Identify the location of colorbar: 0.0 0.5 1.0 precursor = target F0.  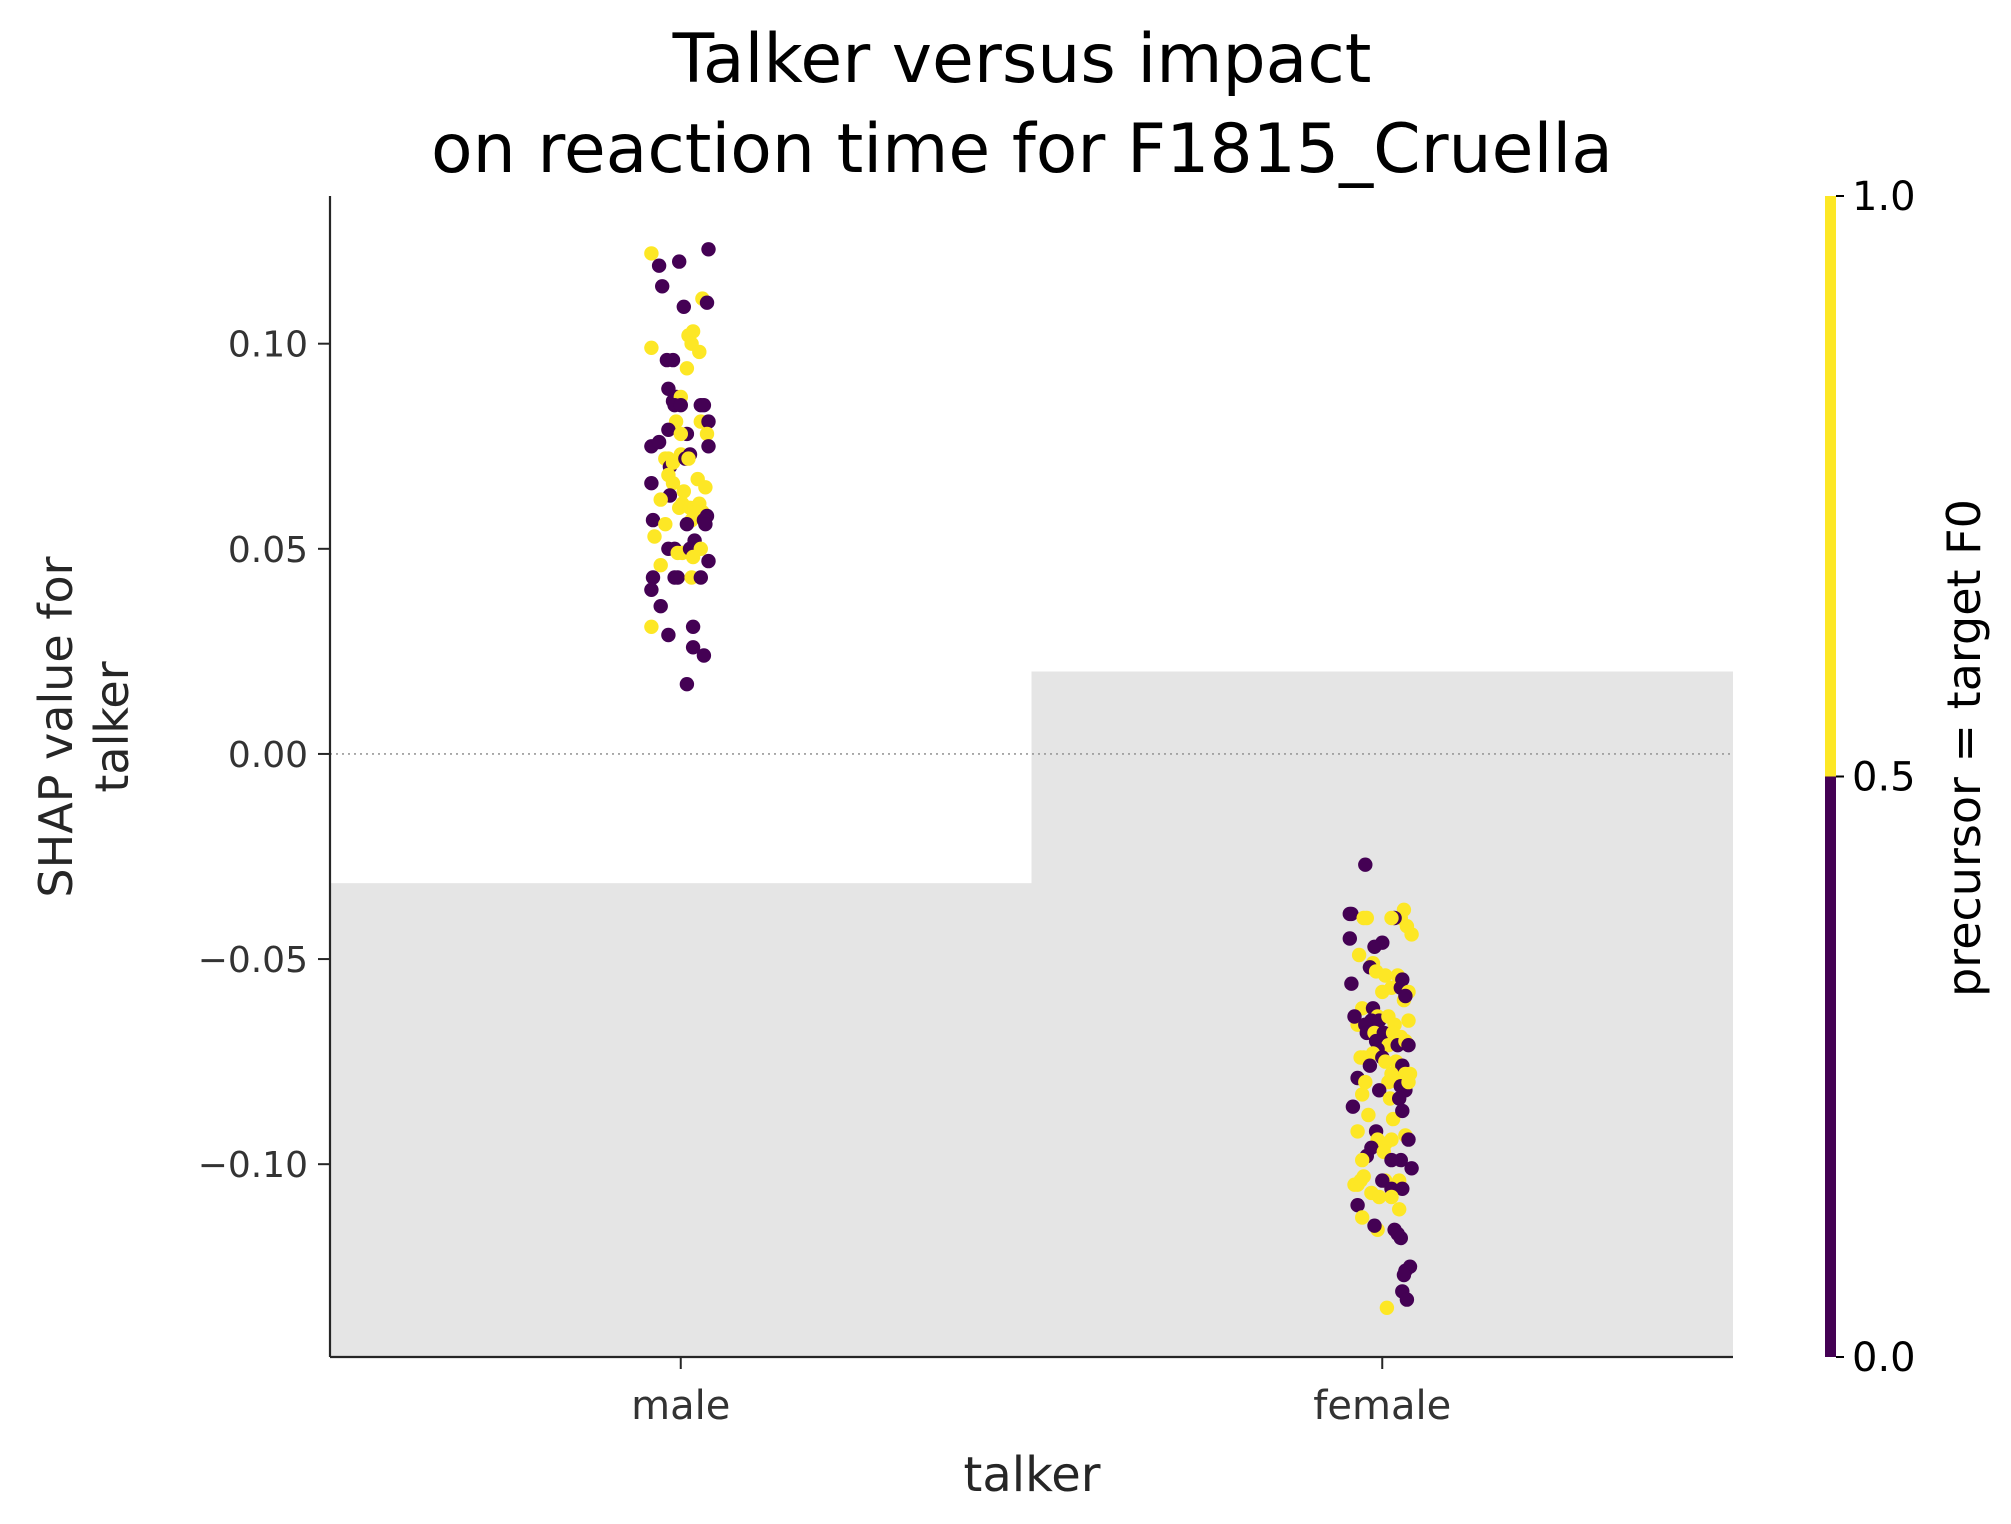
(1908, 777).